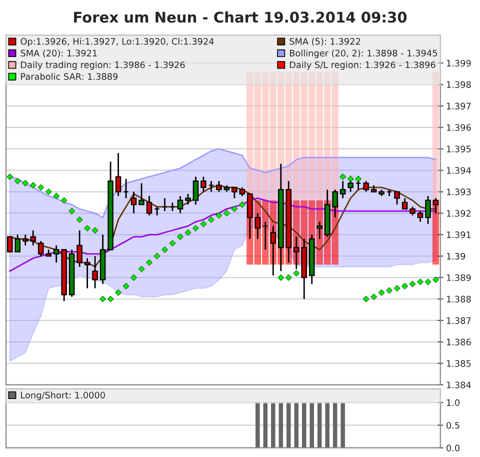 The height and width of the screenshot is (457, 480). Describe the element at coordinates (458, 320) in the screenshot. I see `y-tick-label: 1.387` at that location.